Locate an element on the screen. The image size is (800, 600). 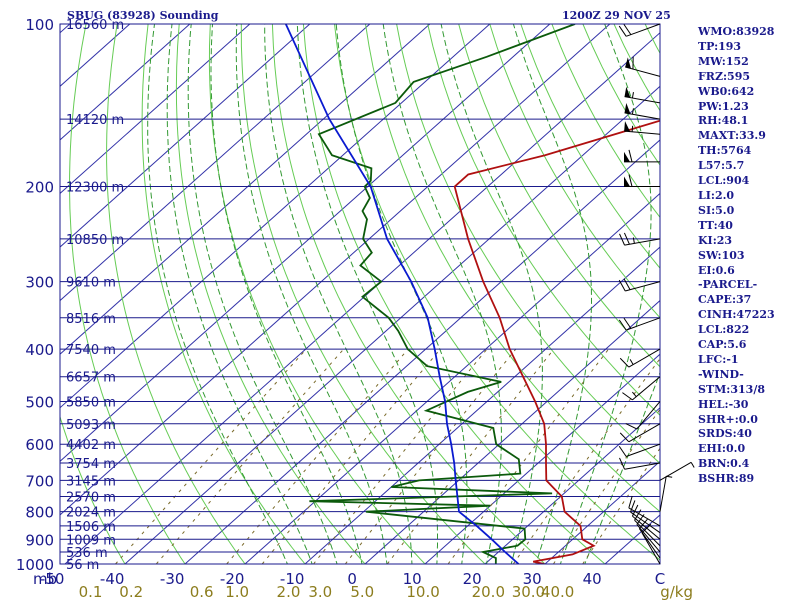
height-label: 6657 m is located at coordinates (91, 378).